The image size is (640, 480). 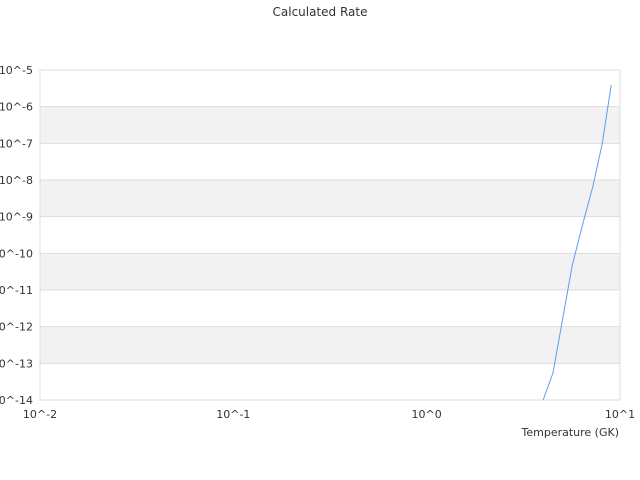 What do you see at coordinates (16, 400) in the screenshot?
I see `y-tick-label: 10^-14` at bounding box center [16, 400].